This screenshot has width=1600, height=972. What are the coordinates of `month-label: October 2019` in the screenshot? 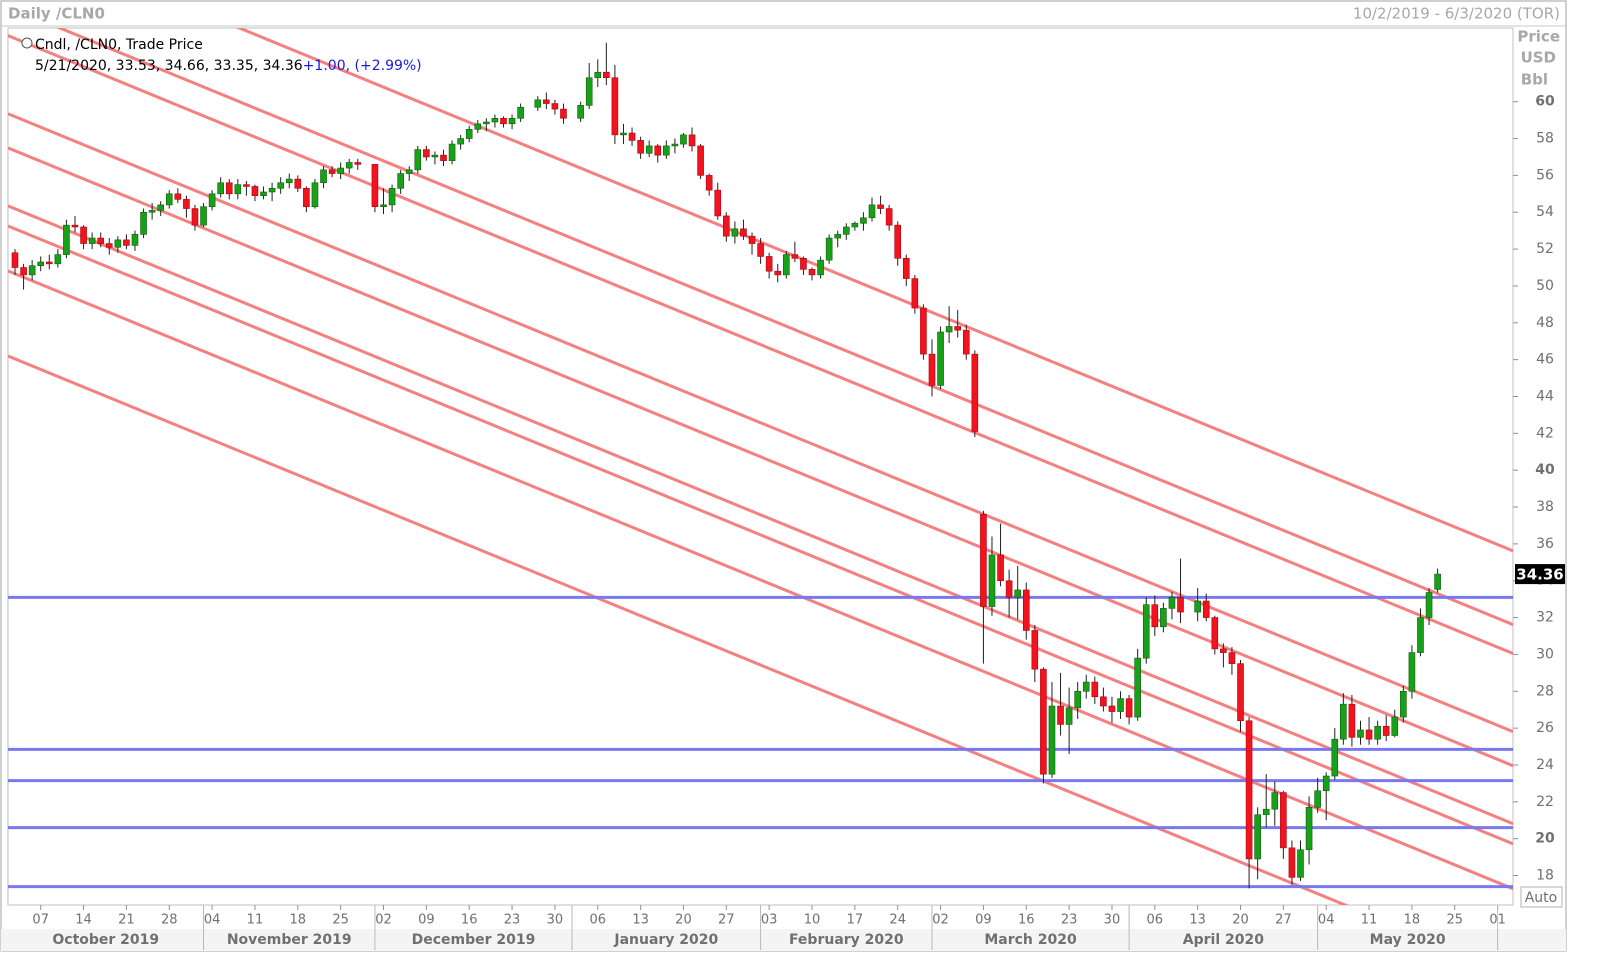 It's located at (105, 940).